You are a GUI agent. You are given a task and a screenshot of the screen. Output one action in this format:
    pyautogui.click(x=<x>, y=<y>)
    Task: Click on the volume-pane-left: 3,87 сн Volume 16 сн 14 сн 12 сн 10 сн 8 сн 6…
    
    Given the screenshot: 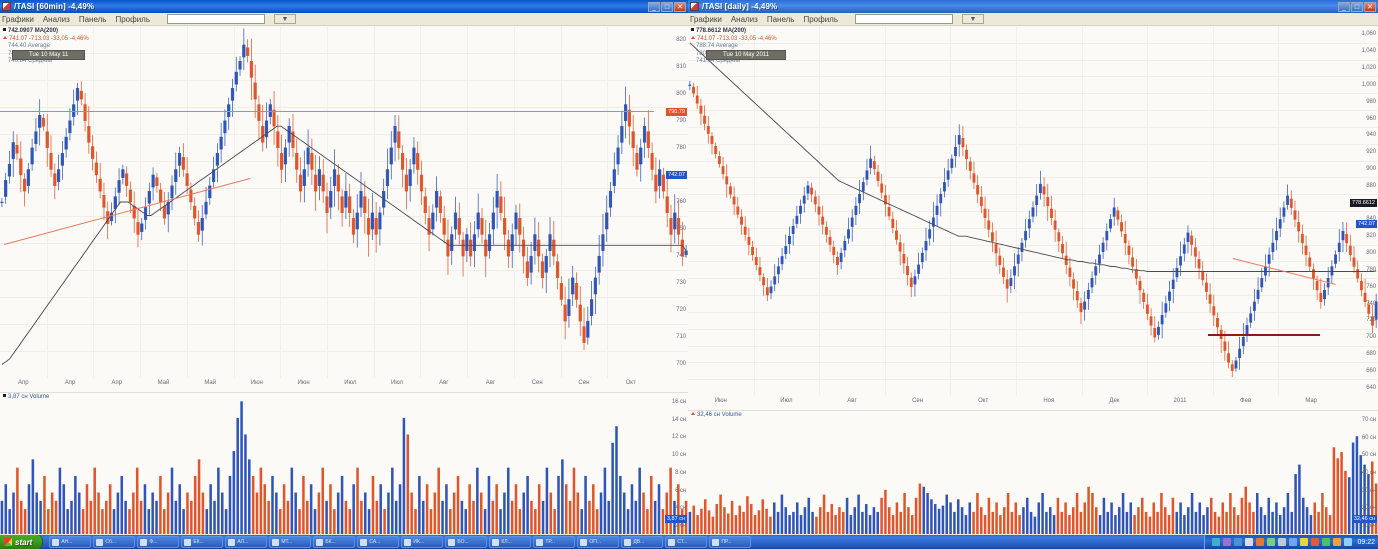 What is the action you would take?
    pyautogui.click(x=344, y=463)
    